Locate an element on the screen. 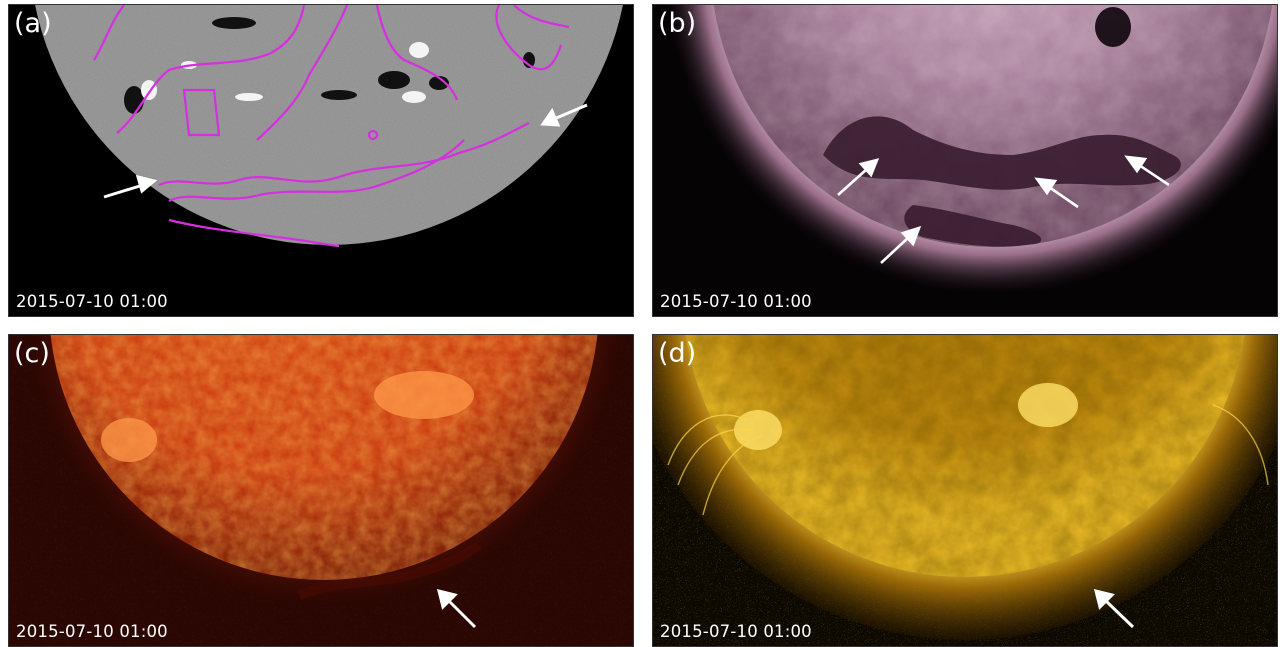 This screenshot has height=647, width=1280. arrow-left is located at coordinates (130, 186).